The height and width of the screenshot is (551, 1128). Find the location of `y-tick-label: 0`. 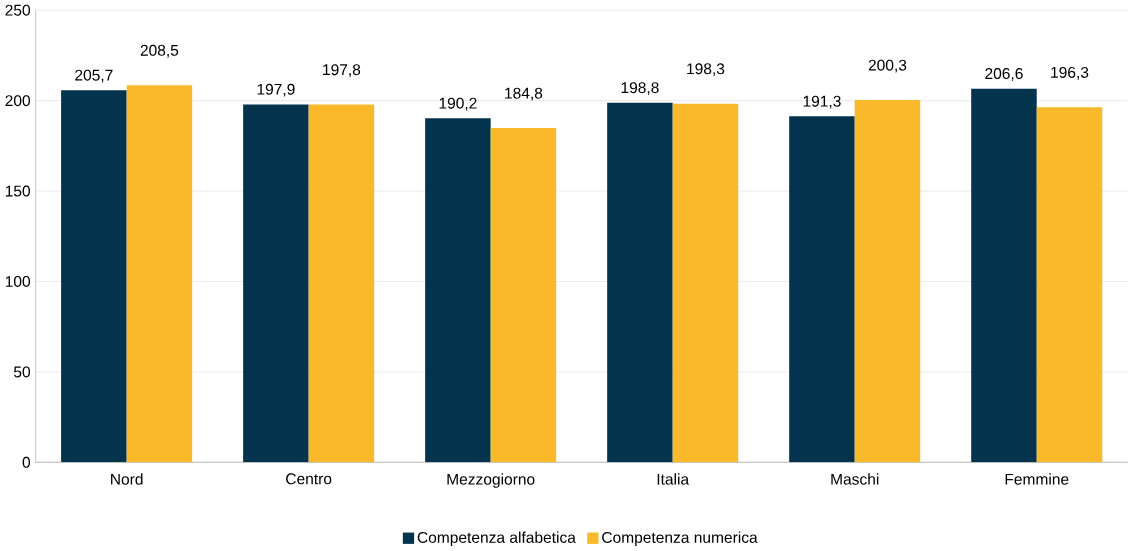

y-tick-label: 0 is located at coordinates (26, 463).